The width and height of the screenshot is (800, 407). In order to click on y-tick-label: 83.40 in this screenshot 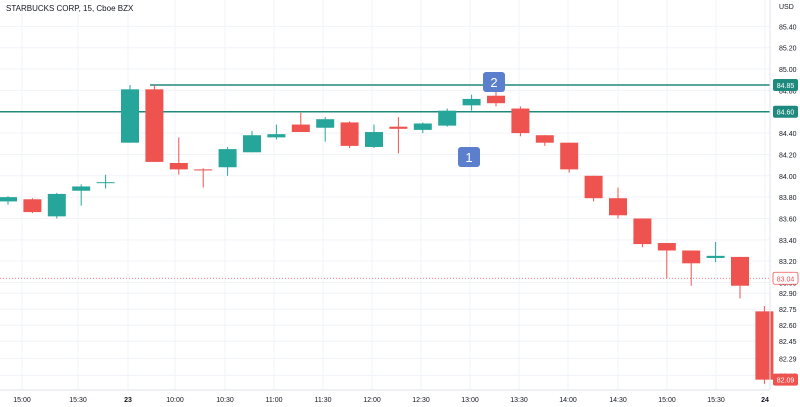, I will do `click(788, 241)`.